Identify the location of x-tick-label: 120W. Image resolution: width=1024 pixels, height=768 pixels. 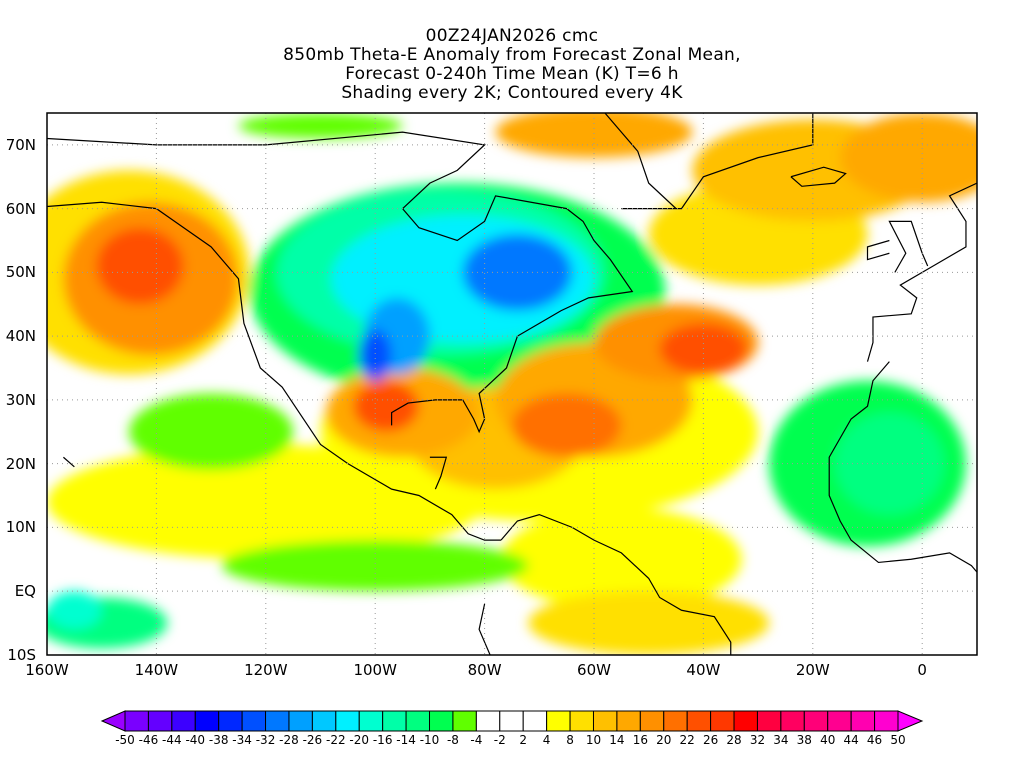
(266, 670).